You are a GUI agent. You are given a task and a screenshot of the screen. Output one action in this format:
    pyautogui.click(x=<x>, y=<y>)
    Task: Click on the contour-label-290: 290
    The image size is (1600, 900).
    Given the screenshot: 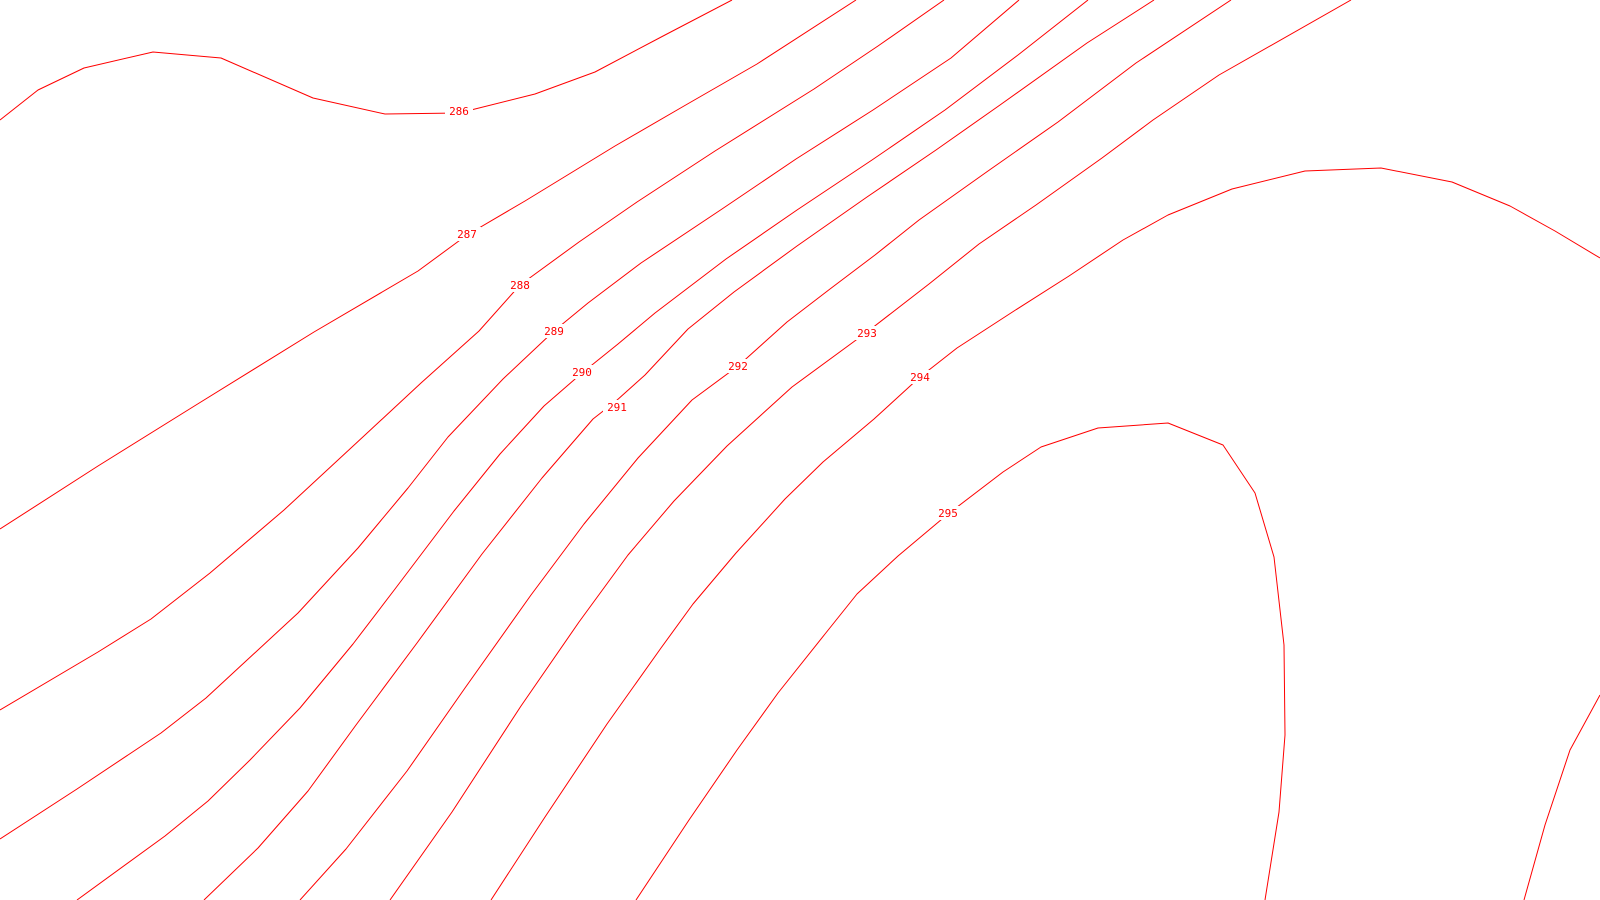 What is the action you would take?
    pyautogui.click(x=582, y=372)
    